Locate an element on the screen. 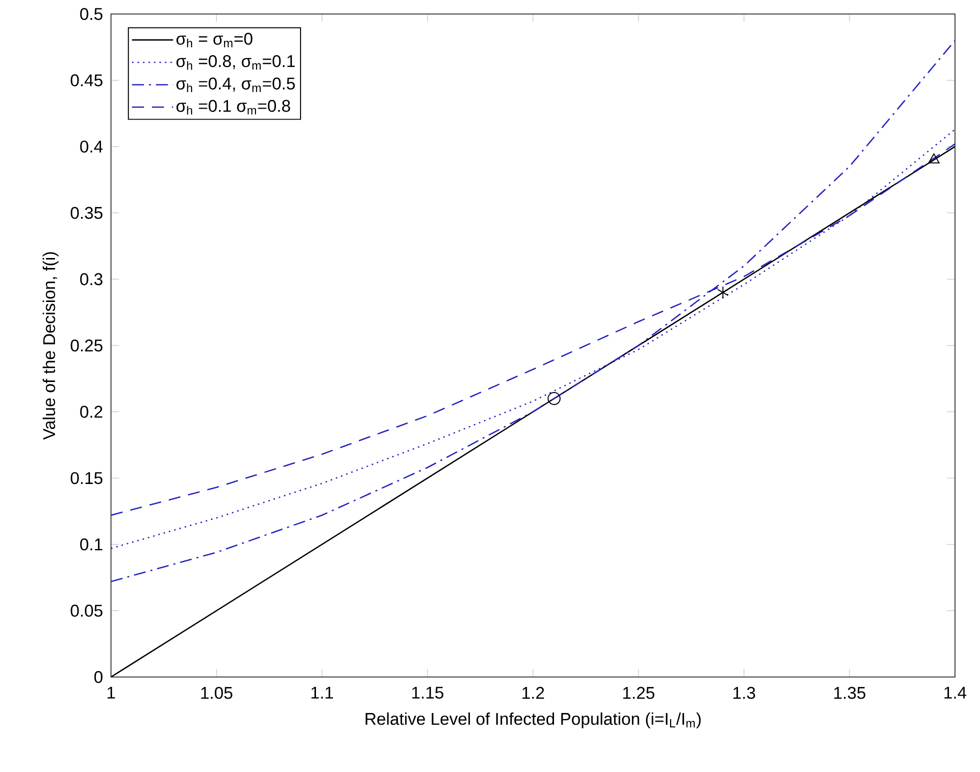 The width and height of the screenshot is (980, 772). x-axis-title: Relative Level of Infected Population (i=I$_{L}$/I$_{m}$) is located at coordinates (533, 720).